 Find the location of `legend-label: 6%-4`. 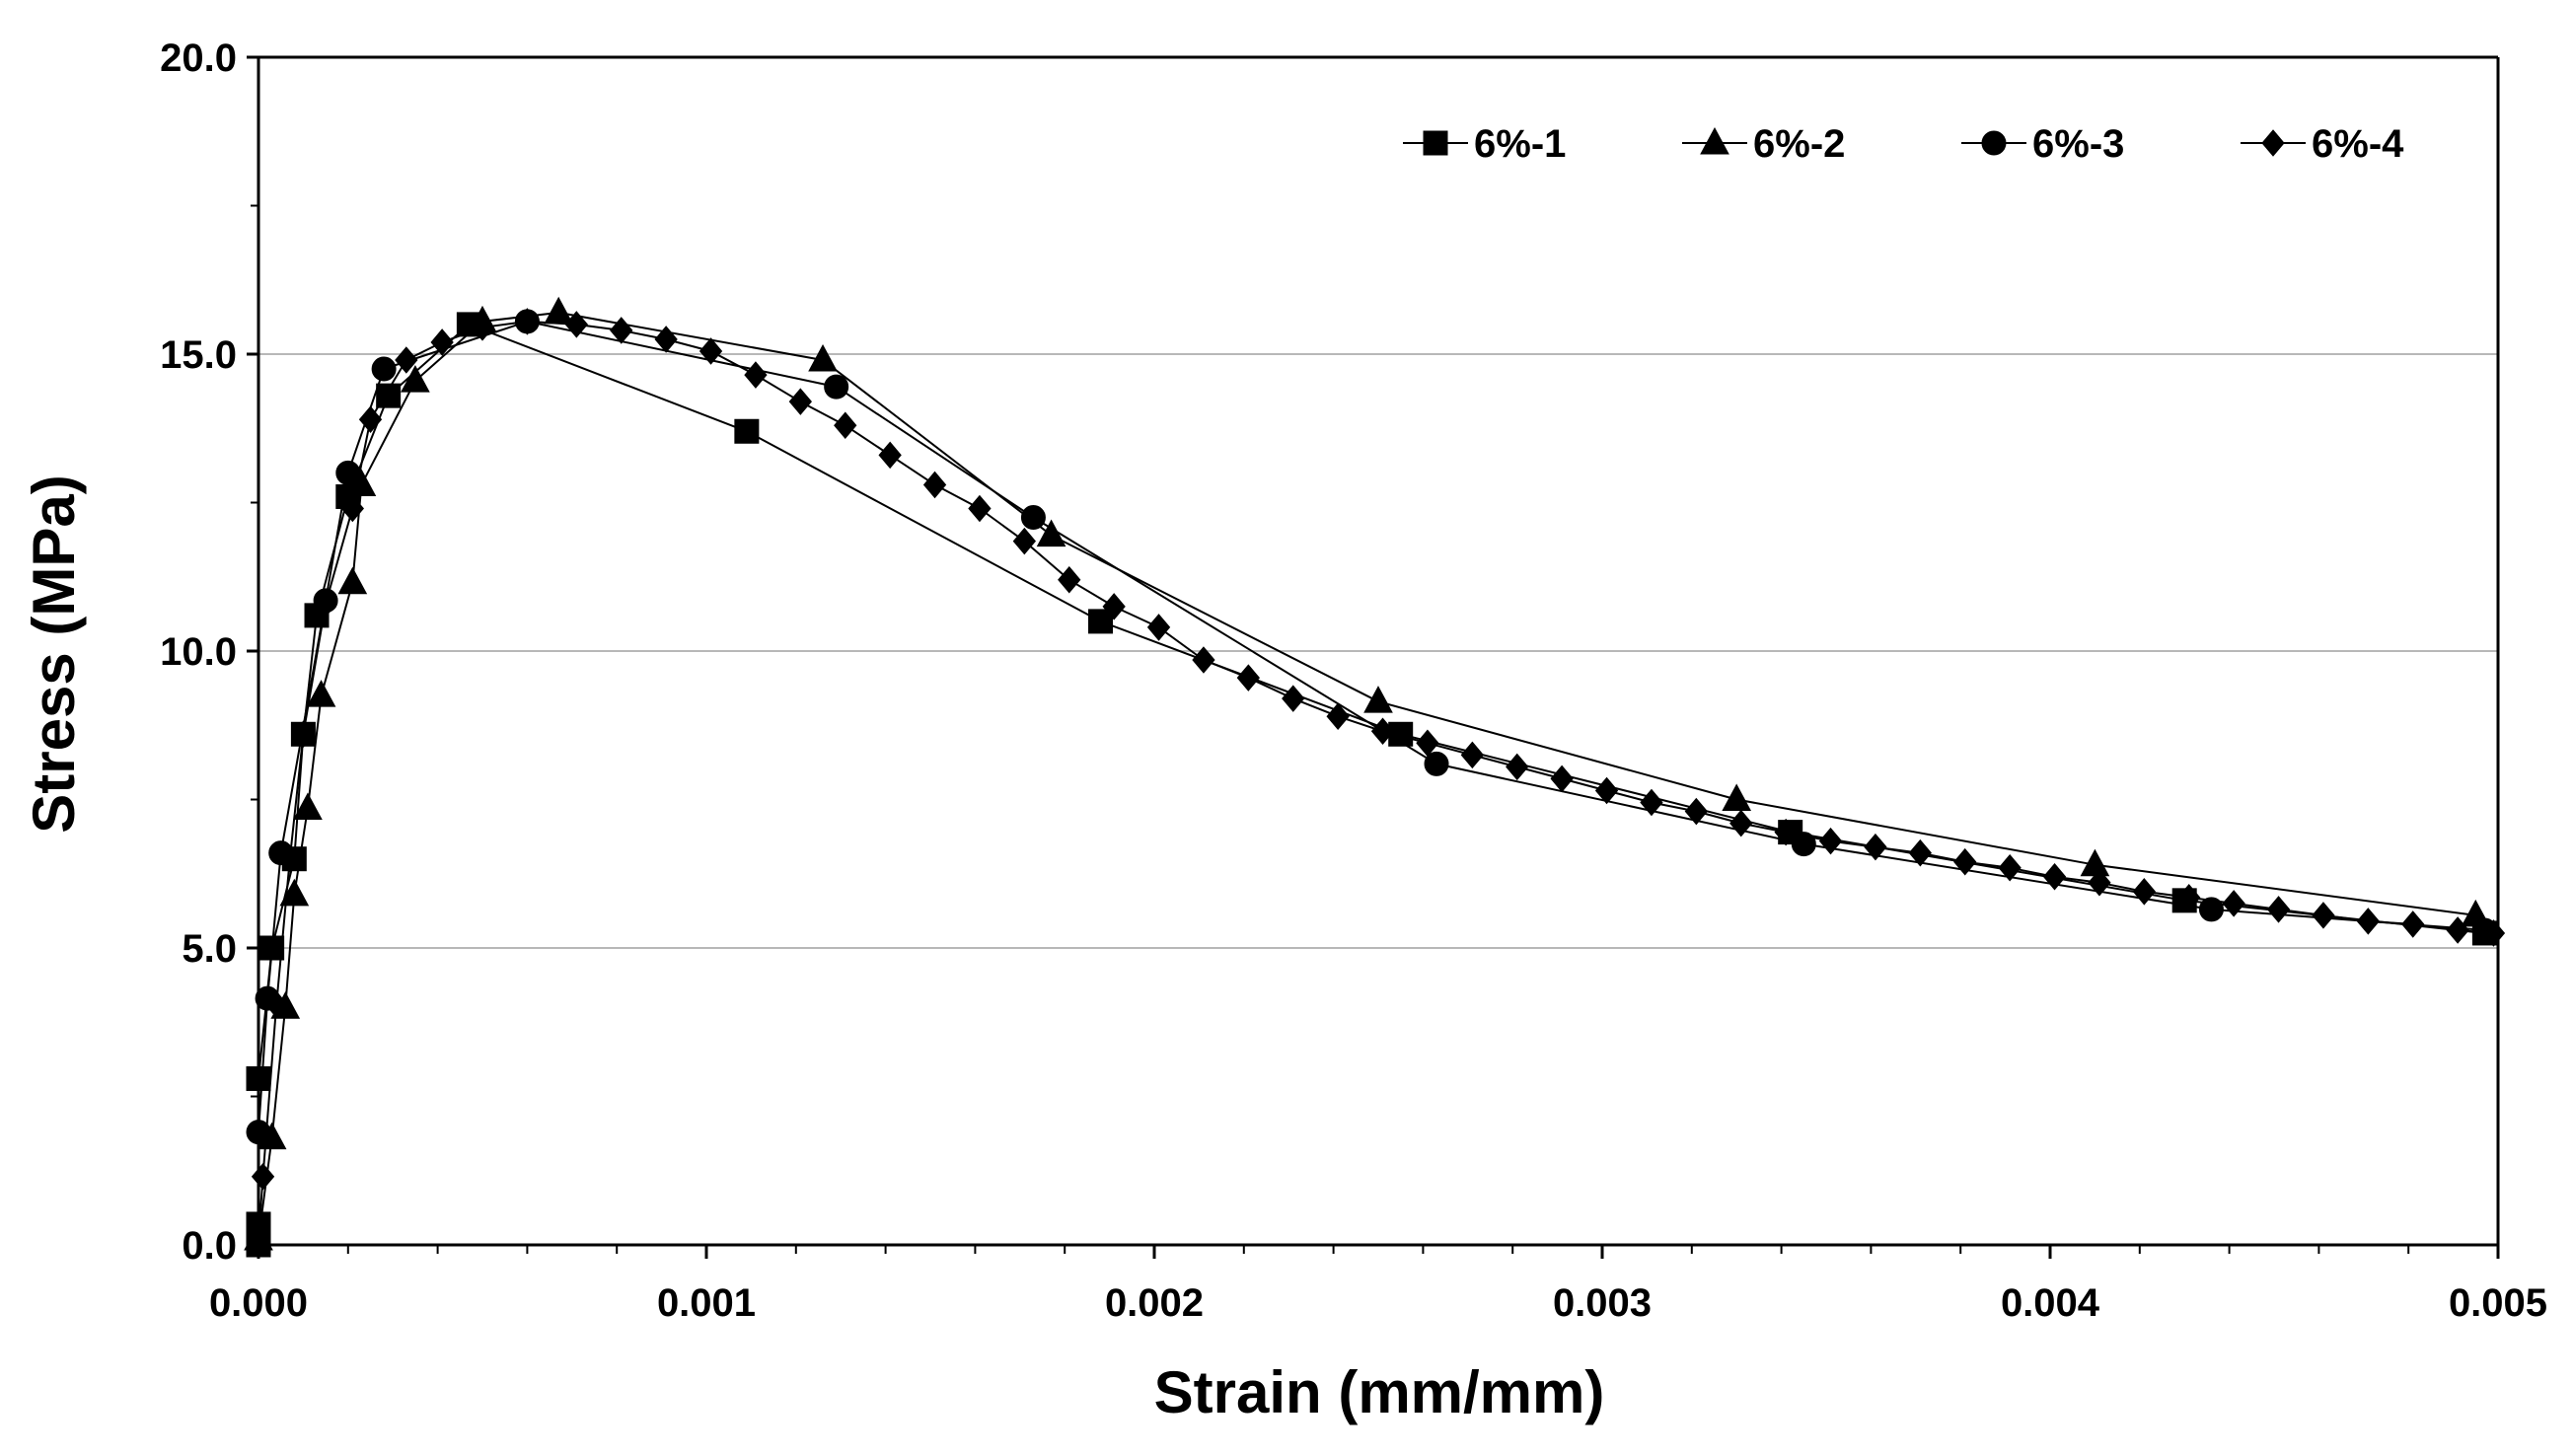

legend-label: 6%-4 is located at coordinates (2358, 144).